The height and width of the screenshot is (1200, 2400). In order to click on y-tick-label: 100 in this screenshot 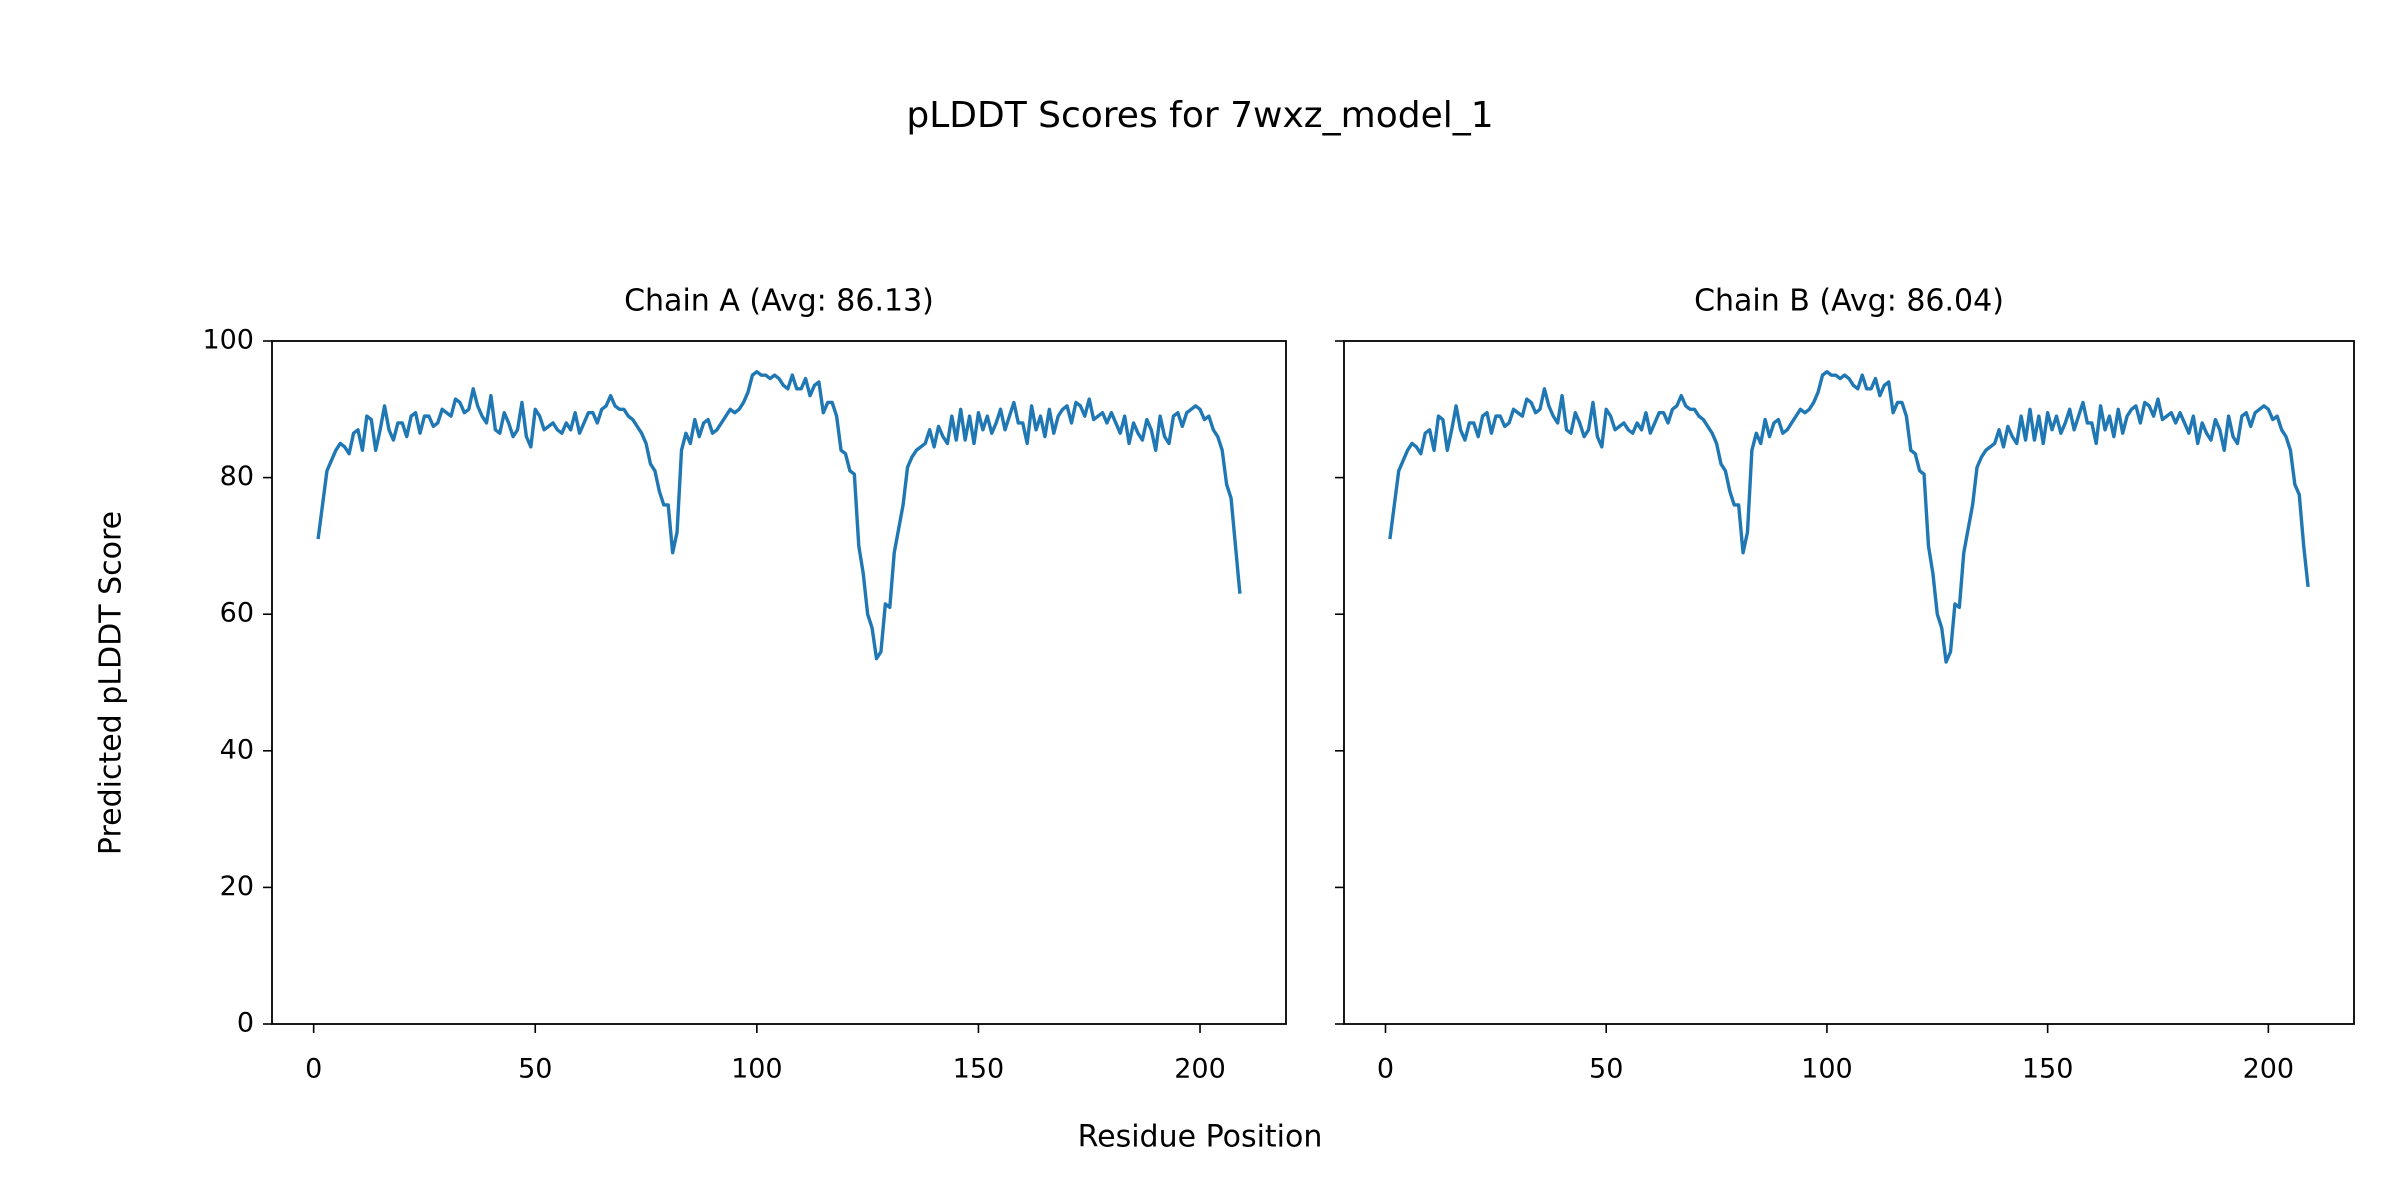, I will do `click(228, 340)`.